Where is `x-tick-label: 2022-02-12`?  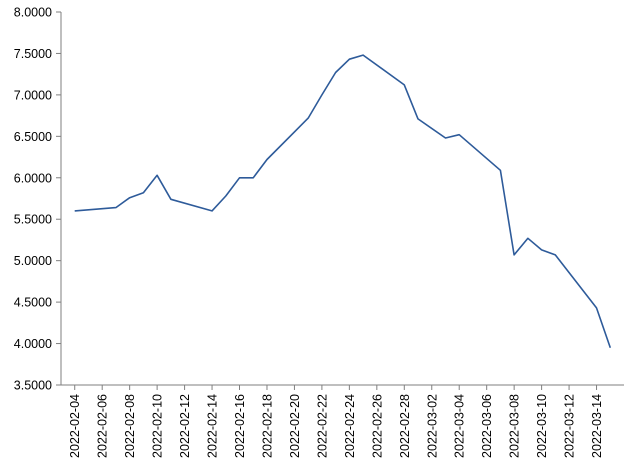 x-tick-label: 2022-02-12 is located at coordinates (185, 426).